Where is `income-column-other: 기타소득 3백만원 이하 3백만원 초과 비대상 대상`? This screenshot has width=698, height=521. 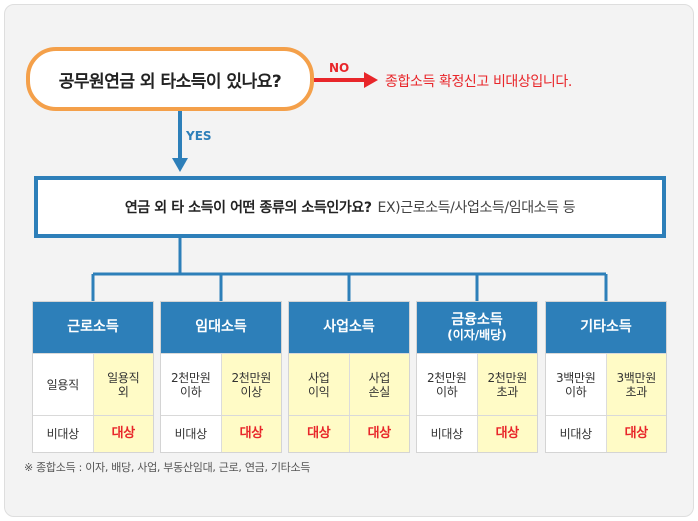
income-column-other: 기타소득 3백만원 이하 3백만원 초과 비대상 대상 is located at coordinates (606, 377).